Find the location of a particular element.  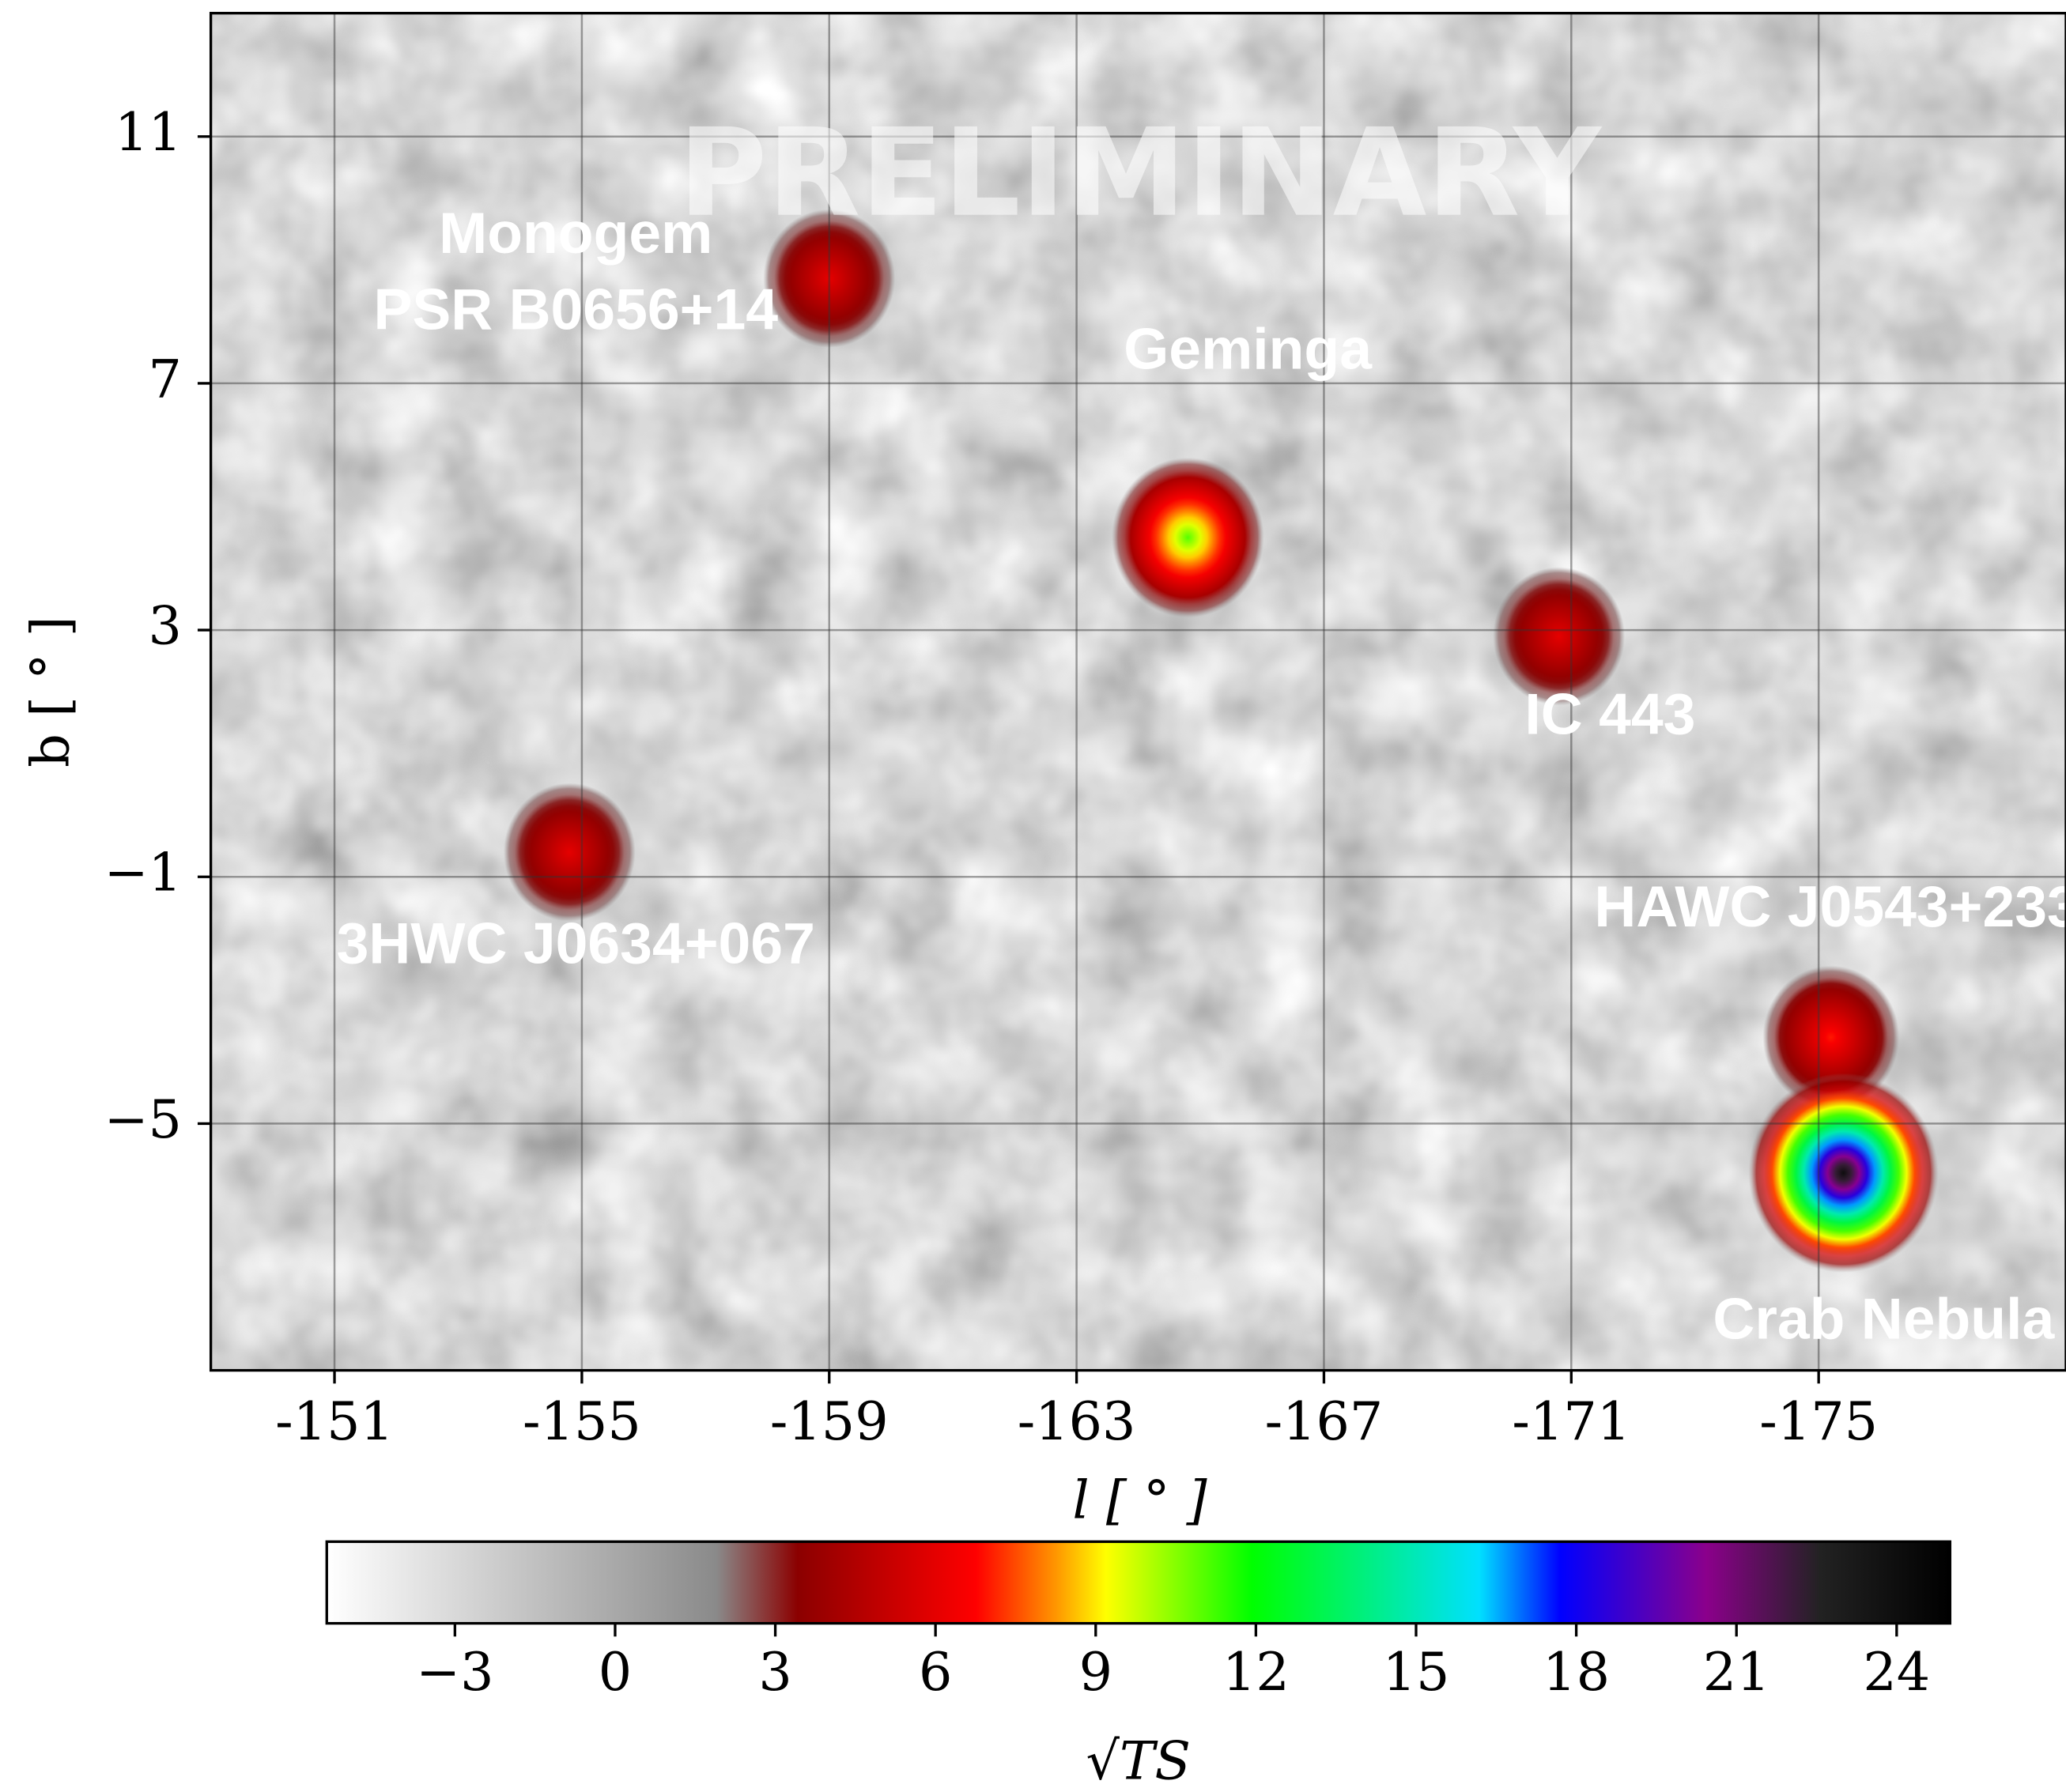

y-tick-label: −5 is located at coordinates (143, 1119).